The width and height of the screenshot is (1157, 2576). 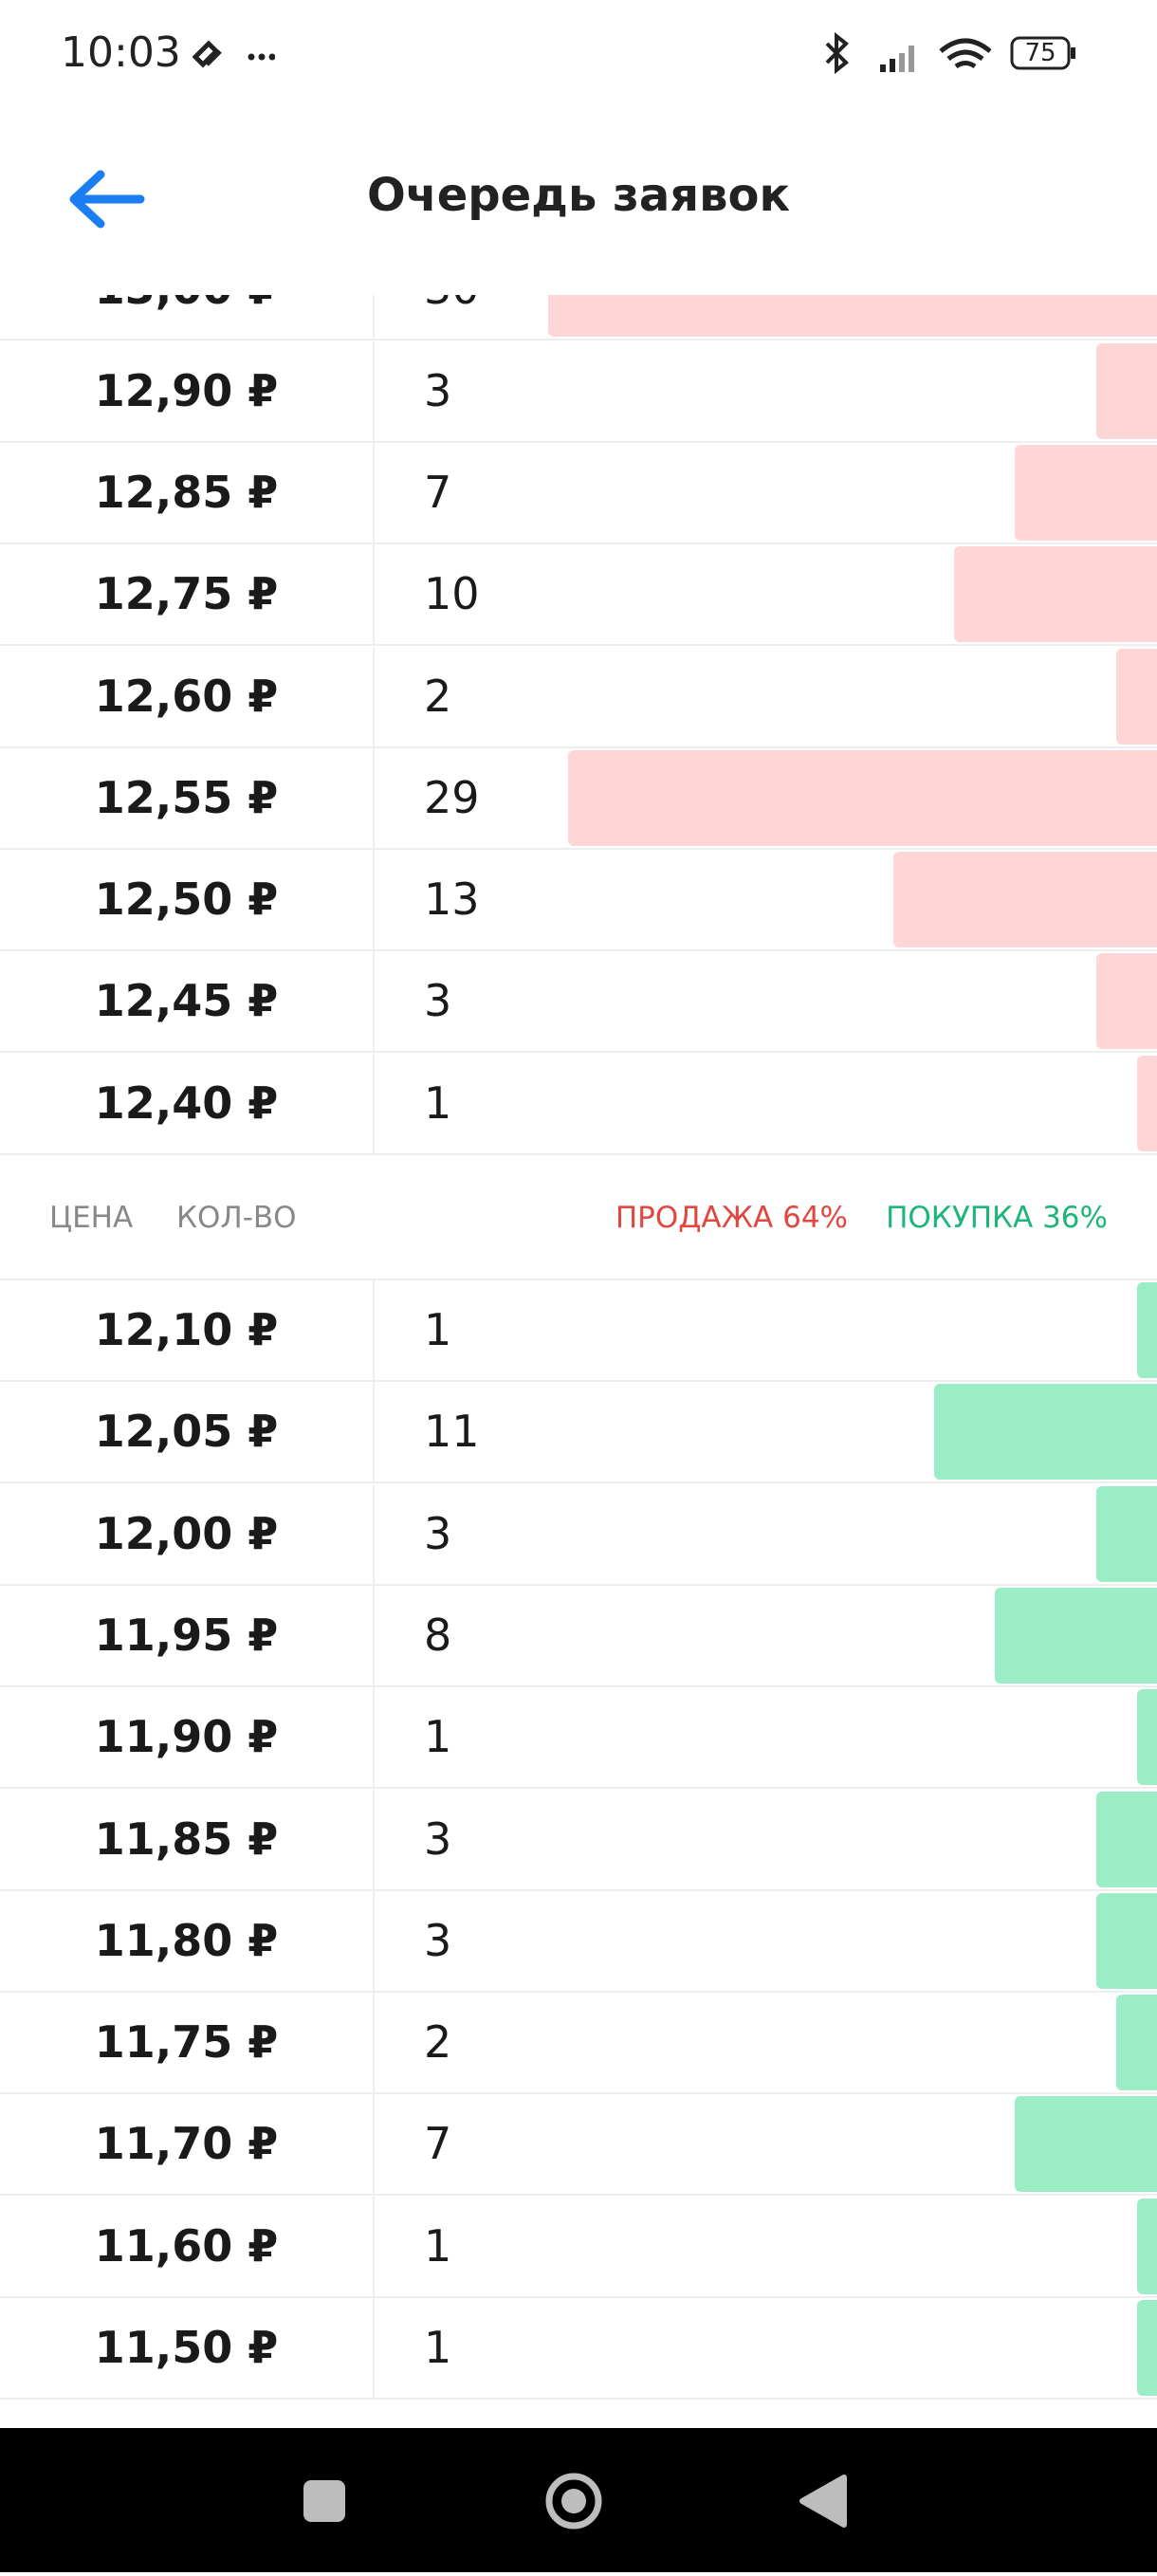 I want to click on quantity: 10, so click(x=452, y=594).